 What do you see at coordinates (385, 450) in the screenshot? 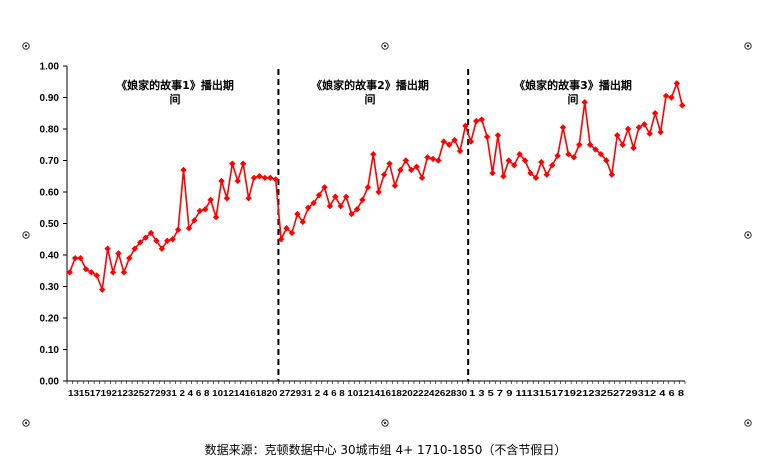
I see `source-note: 数据来源：克顿数据中心 30城市组 4+ 1710-1850（不含节假日）` at bounding box center [385, 450].